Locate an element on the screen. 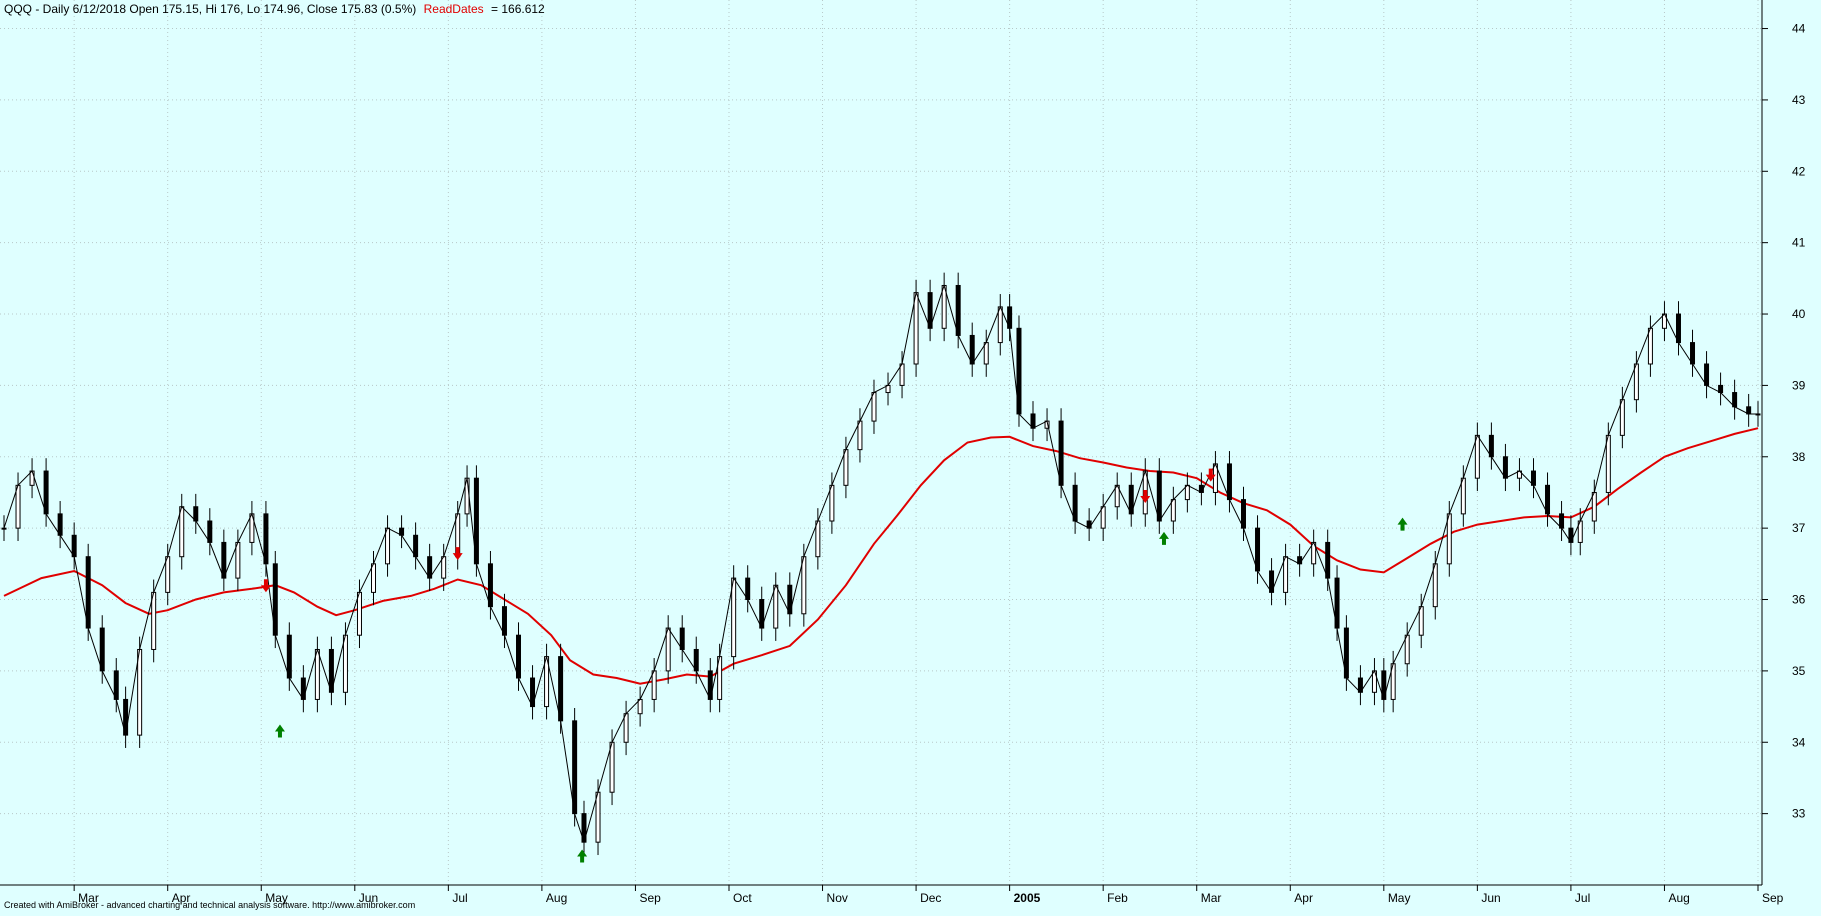 The width and height of the screenshot is (1821, 916). y-tick-label: 38 is located at coordinates (1799, 457).